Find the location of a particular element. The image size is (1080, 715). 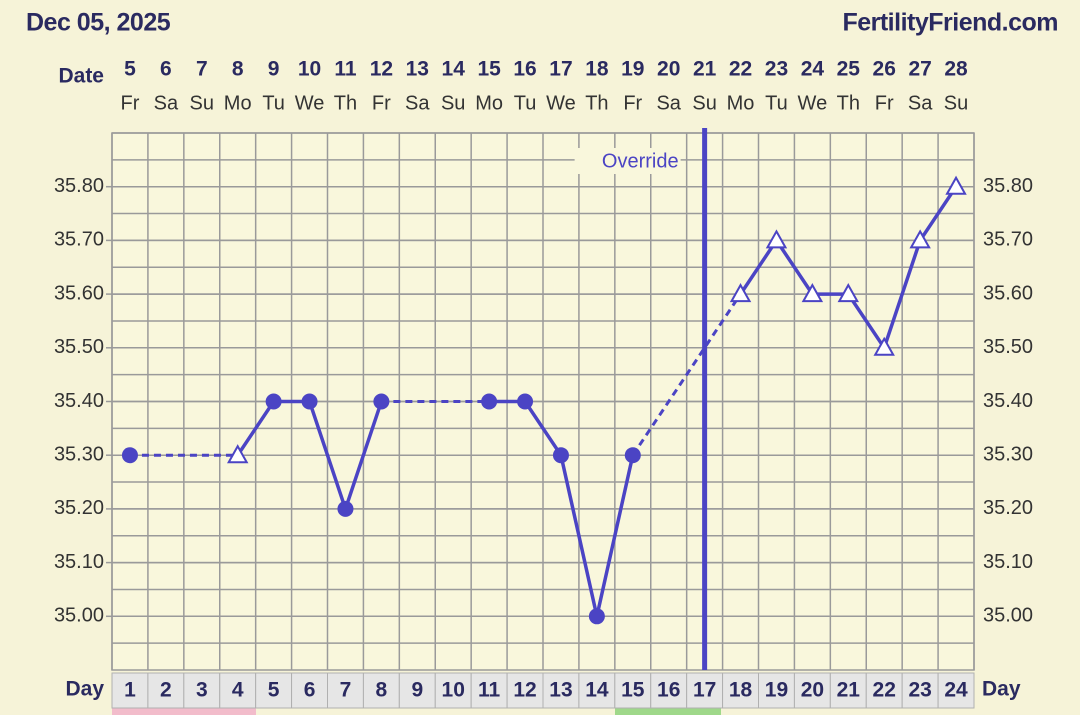

weekday-label: Mo is located at coordinates (489, 103).